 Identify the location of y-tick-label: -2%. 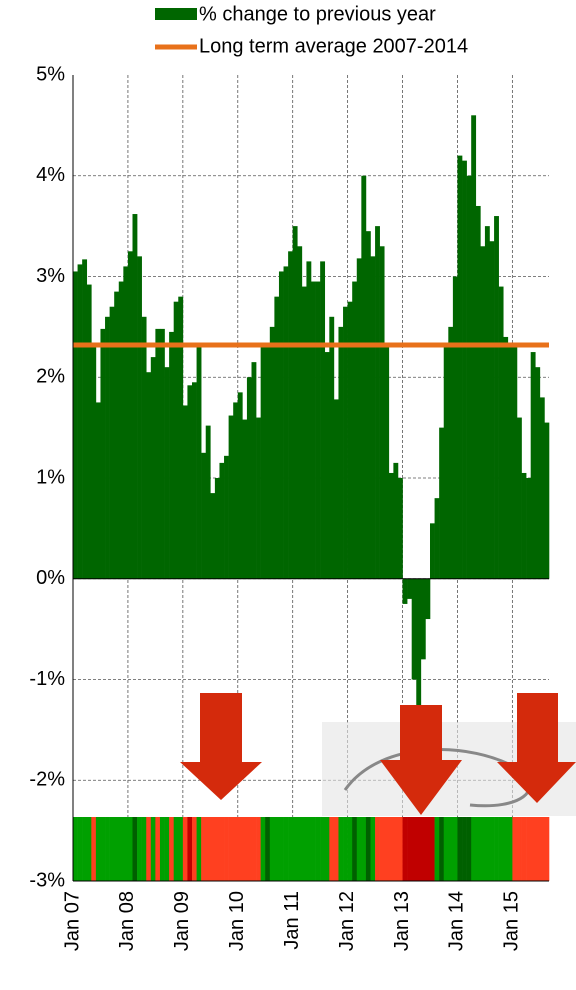
(47, 780).